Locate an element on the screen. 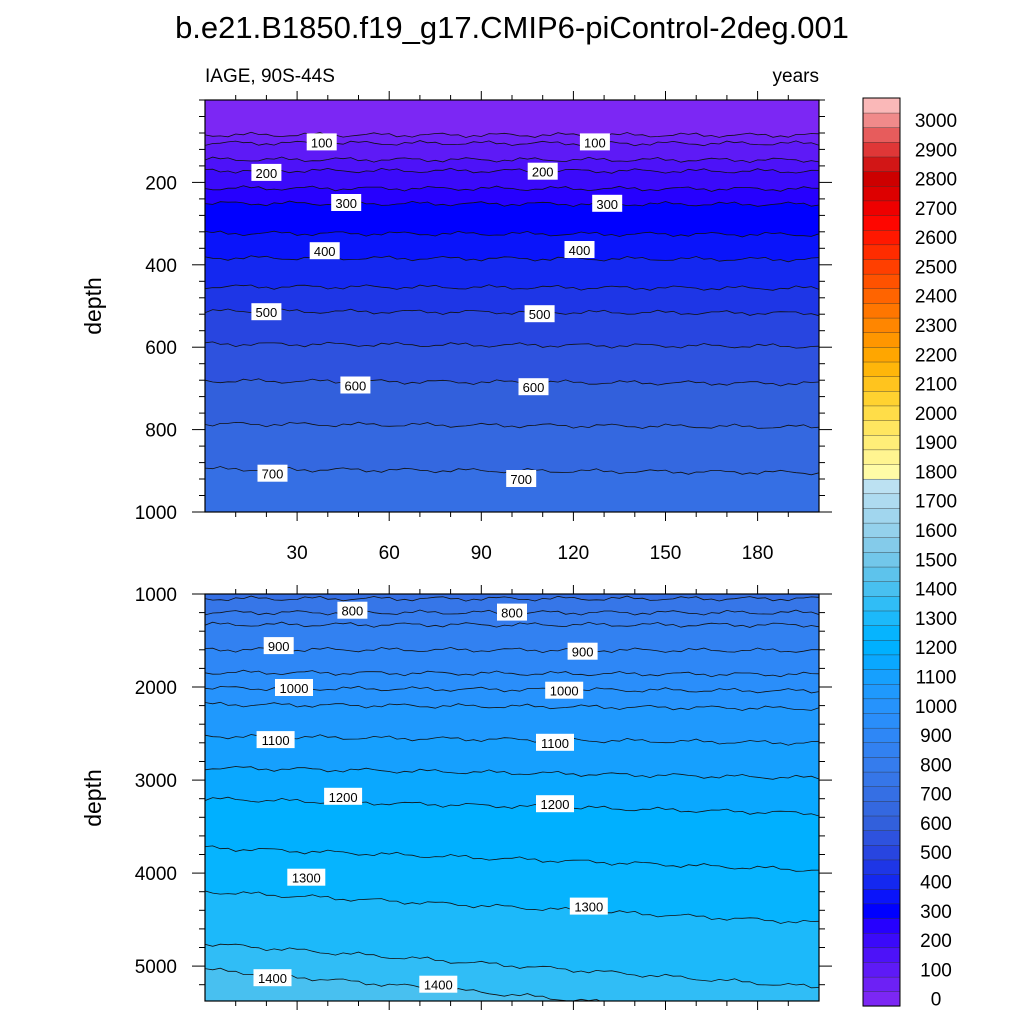 The height and width of the screenshot is (1024, 1024). lower-y-axis-label: depth is located at coordinates (93, 798).